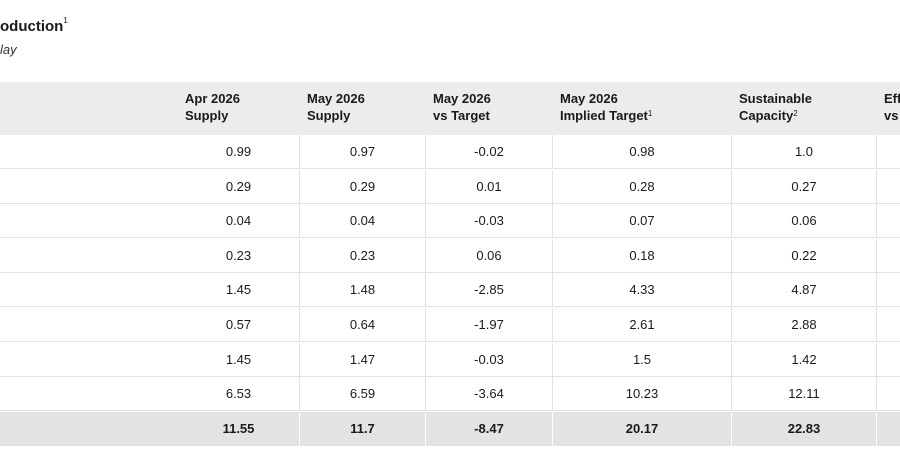  I want to click on header-line: Implied Target, so click(604, 115).